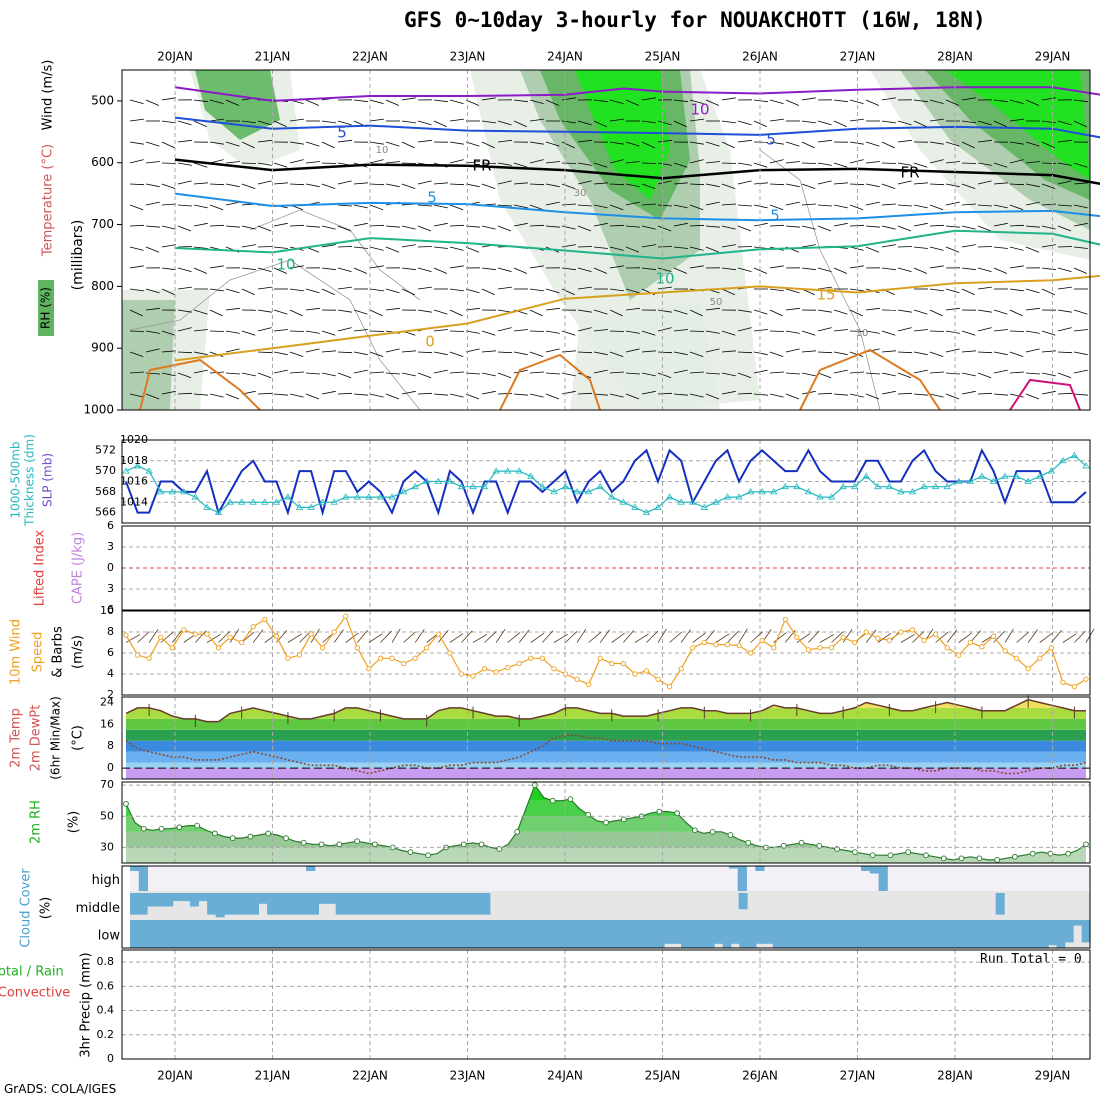 The image size is (1100, 1100). Describe the element at coordinates (107, 815) in the screenshot. I see `y-tick-label-rh2m: 50` at that location.